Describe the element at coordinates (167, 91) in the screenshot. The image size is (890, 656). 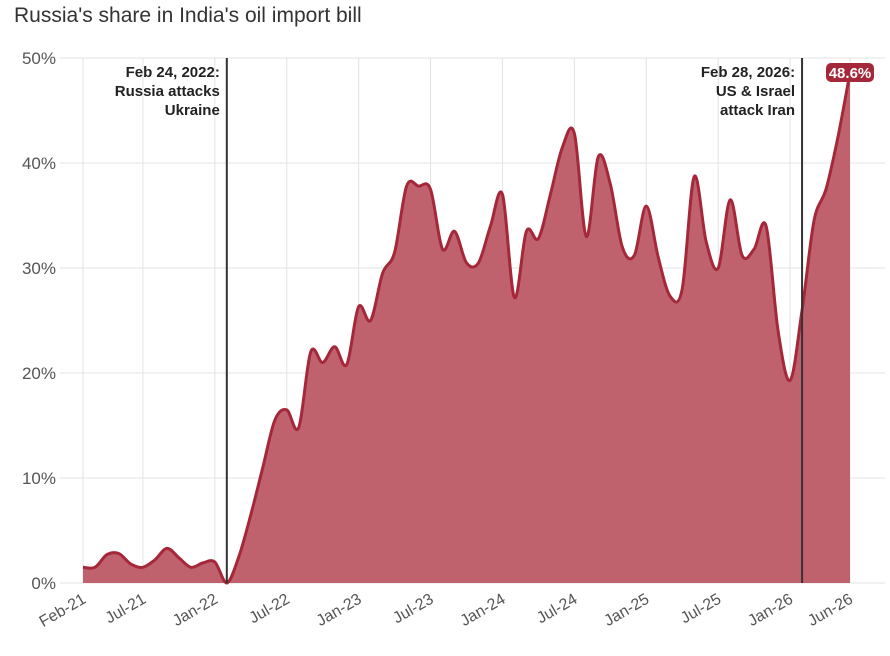
I see `annotation-text: Russia attacks` at that location.